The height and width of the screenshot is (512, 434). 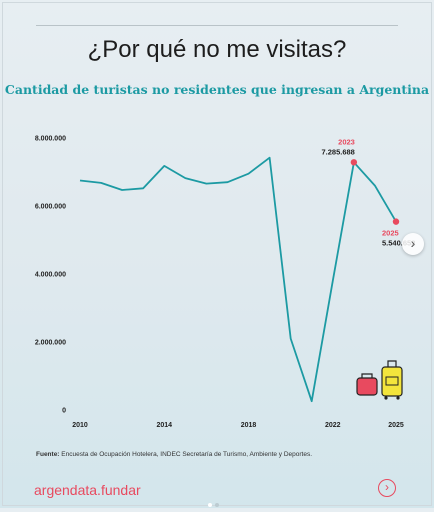 I want to click on x-tick-label: 2014, so click(x=164, y=425).